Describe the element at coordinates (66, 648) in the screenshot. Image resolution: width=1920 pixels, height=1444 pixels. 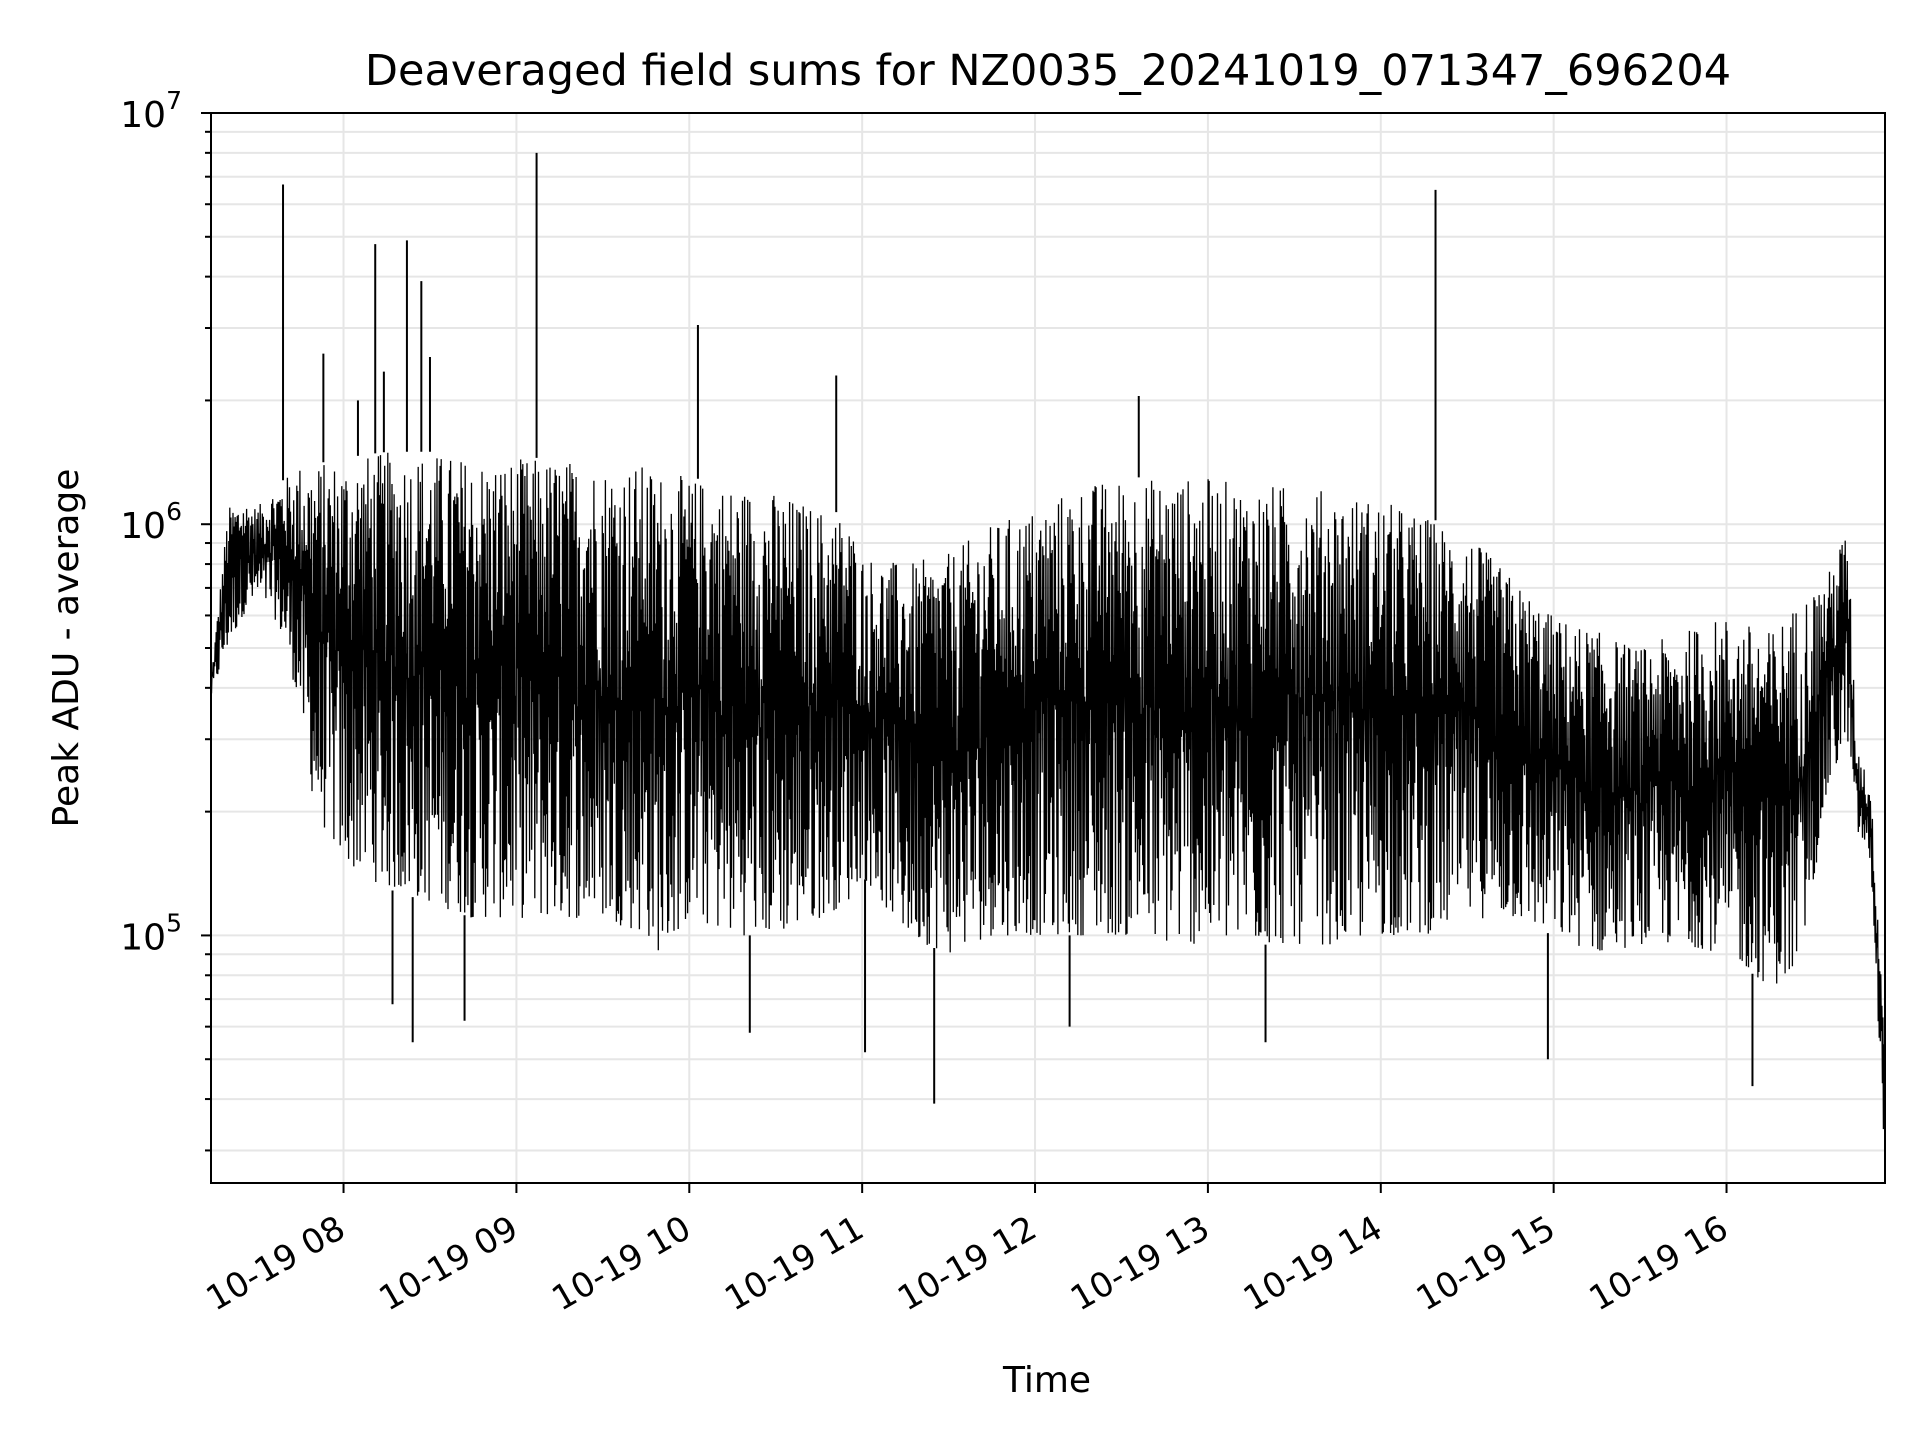
I see `y-axis-label: Peak ADU - average` at that location.